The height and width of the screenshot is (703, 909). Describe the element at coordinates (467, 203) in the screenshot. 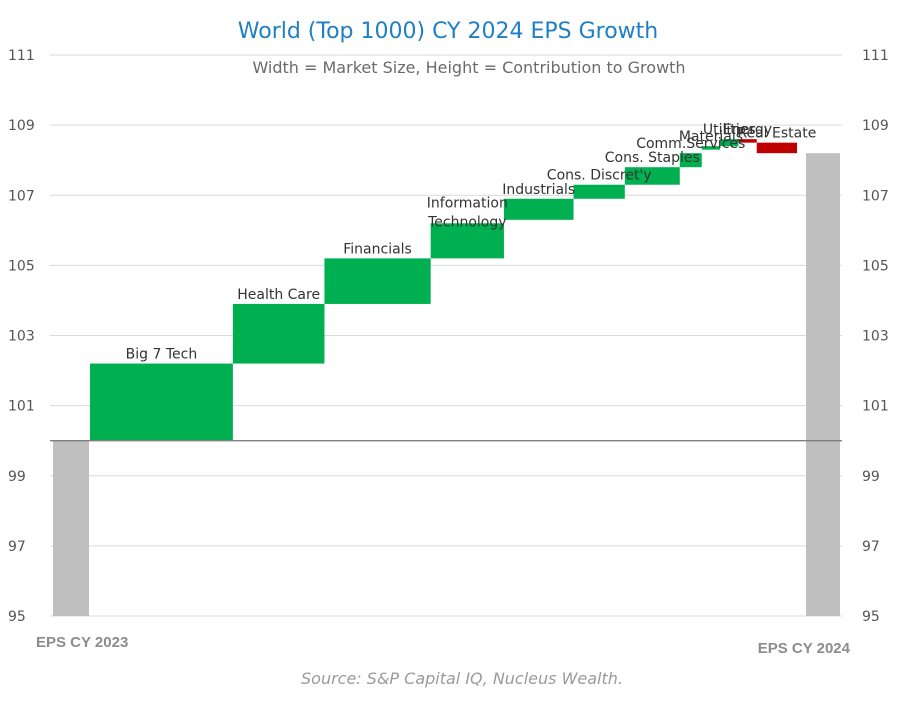

I see `segment-label: Information` at that location.